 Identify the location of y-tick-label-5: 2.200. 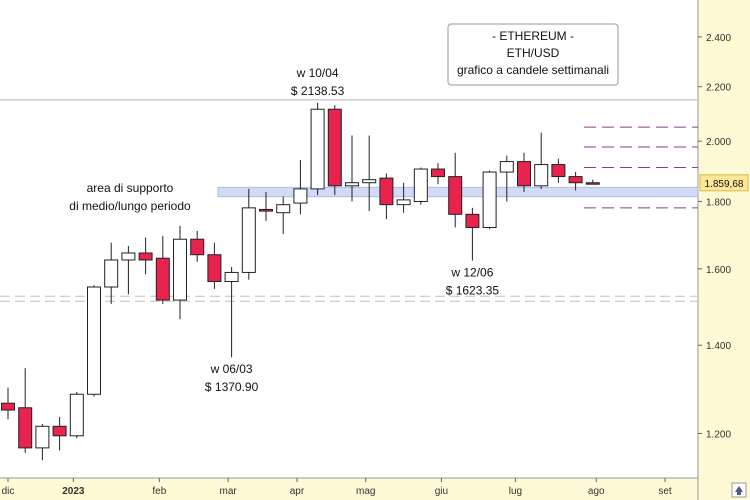
(718, 88).